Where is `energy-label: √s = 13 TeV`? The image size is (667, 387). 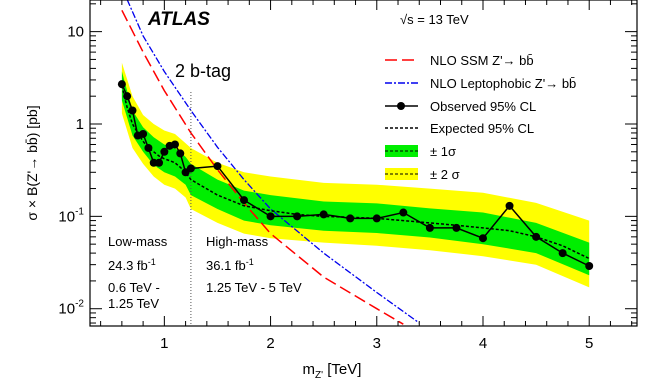 energy-label: √s = 13 TeV is located at coordinates (434, 19).